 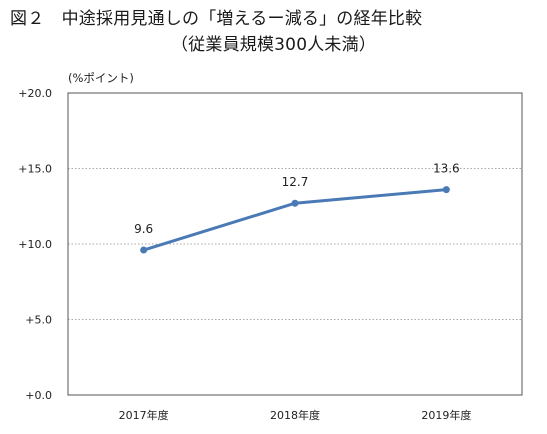 I want to click on data-label: 13.6, so click(x=446, y=169).